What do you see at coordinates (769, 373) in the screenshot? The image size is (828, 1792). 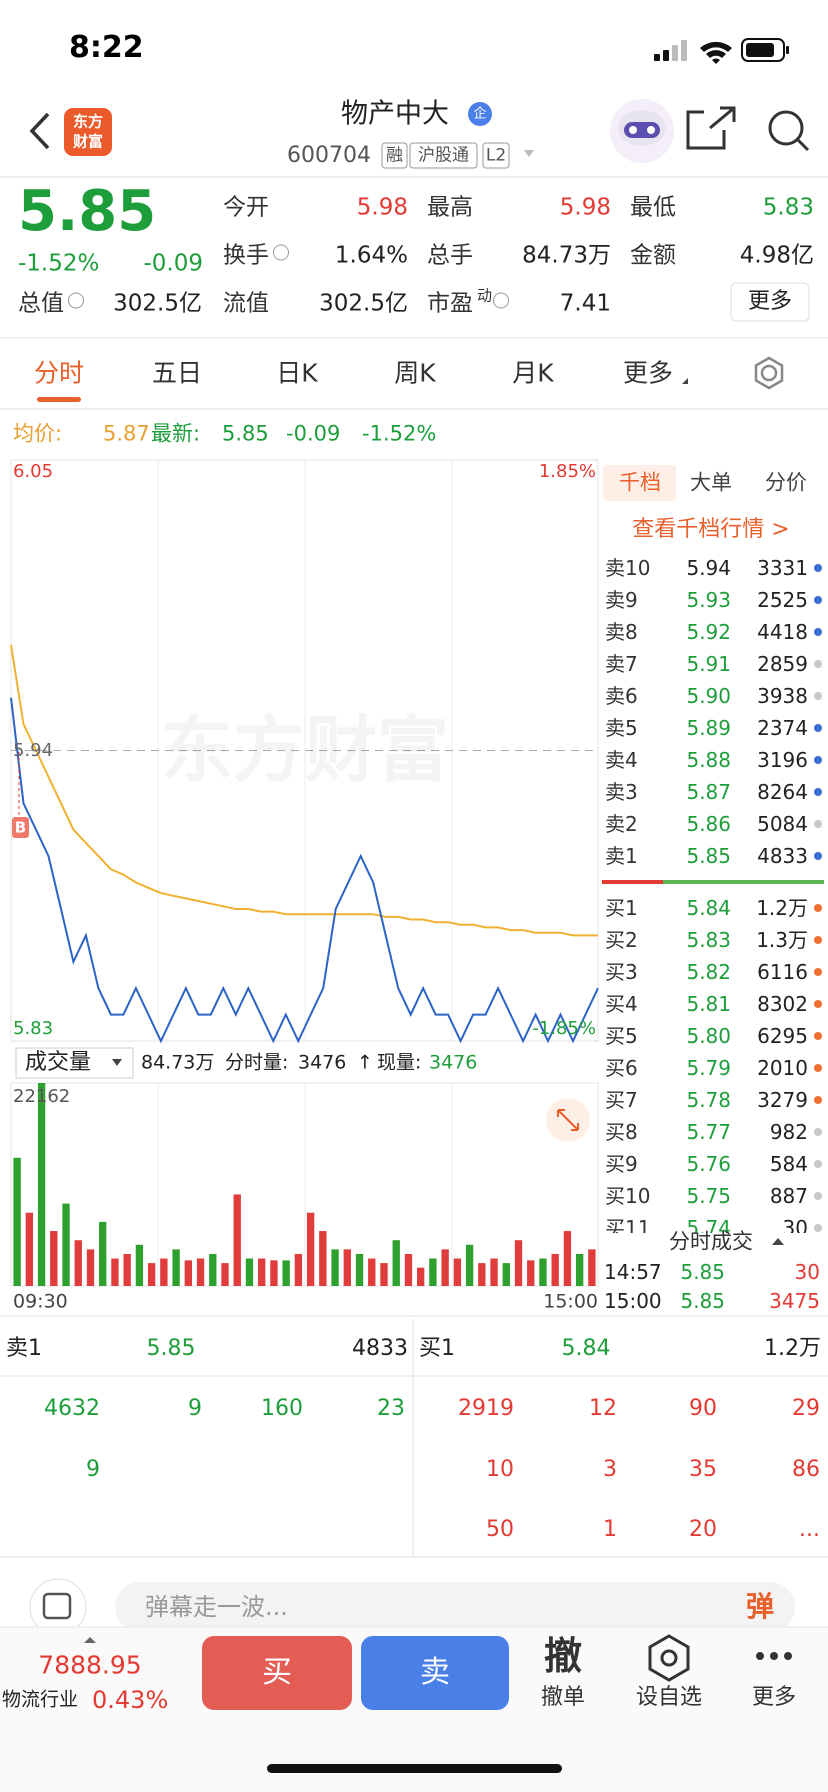 I see `settings-icon` at bounding box center [769, 373].